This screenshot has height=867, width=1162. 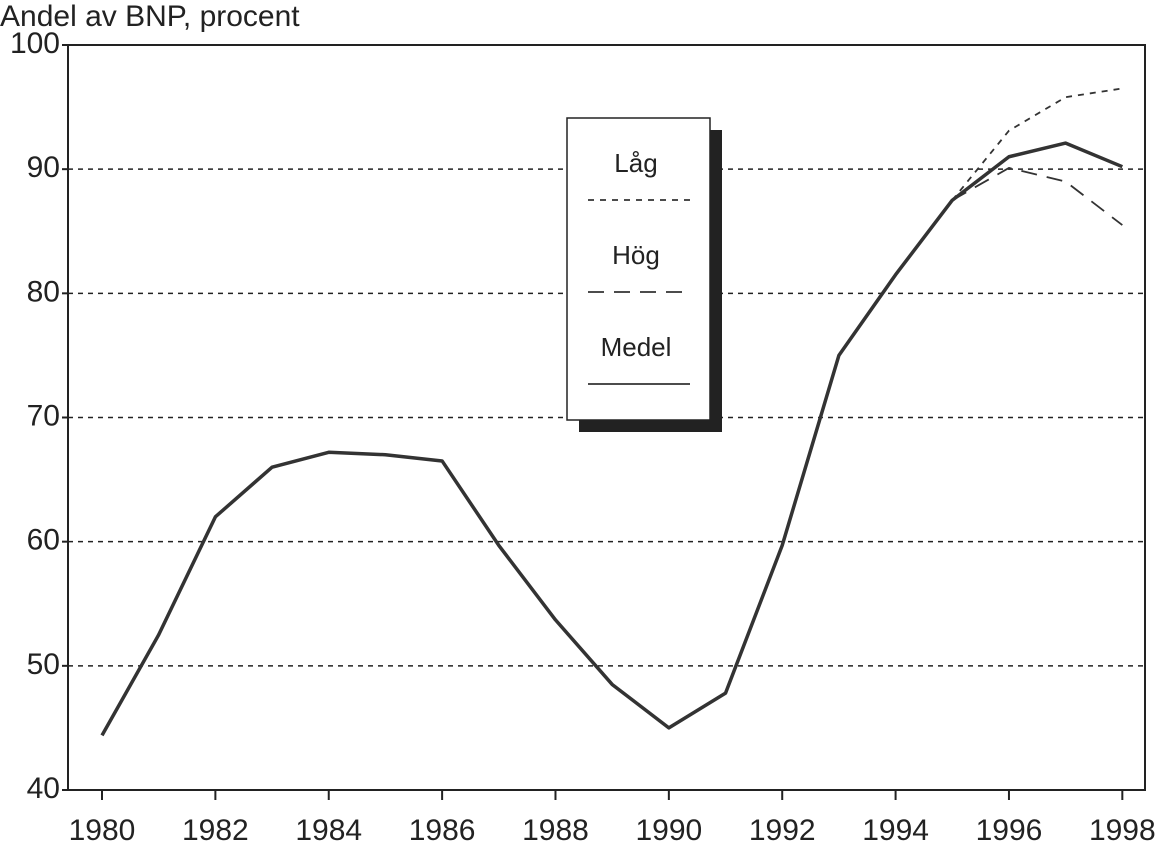 I want to click on x-tick-label: 1980, so click(x=102, y=830).